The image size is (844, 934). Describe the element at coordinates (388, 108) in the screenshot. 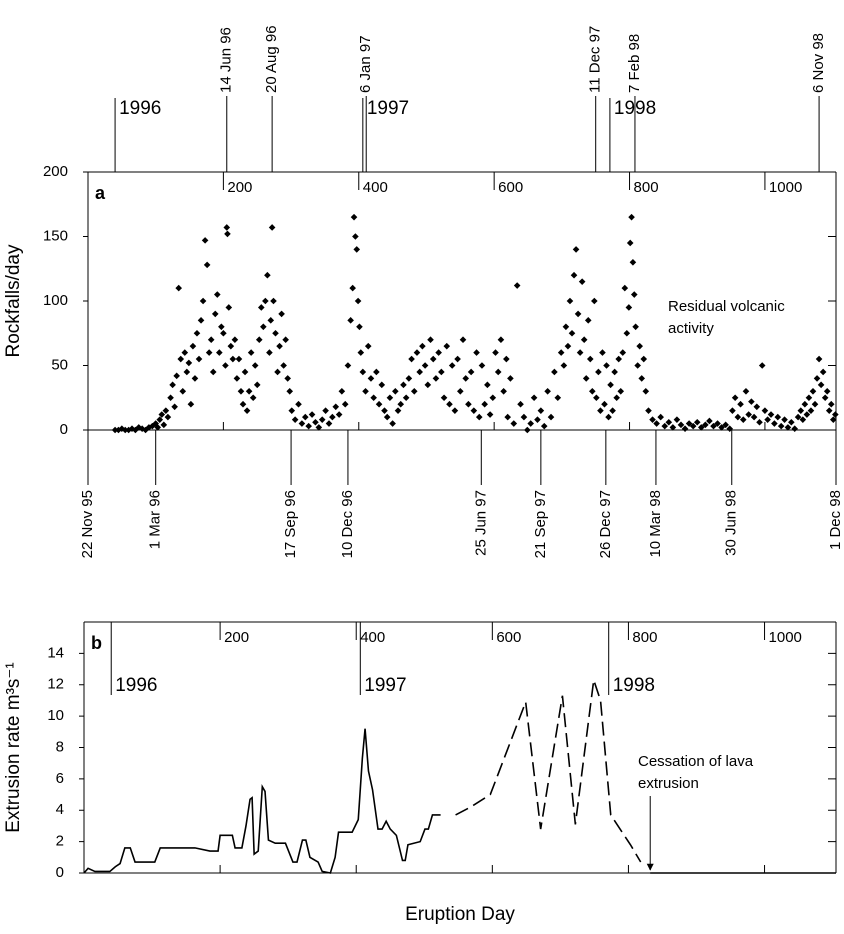

I see `year-label: 1997` at that location.